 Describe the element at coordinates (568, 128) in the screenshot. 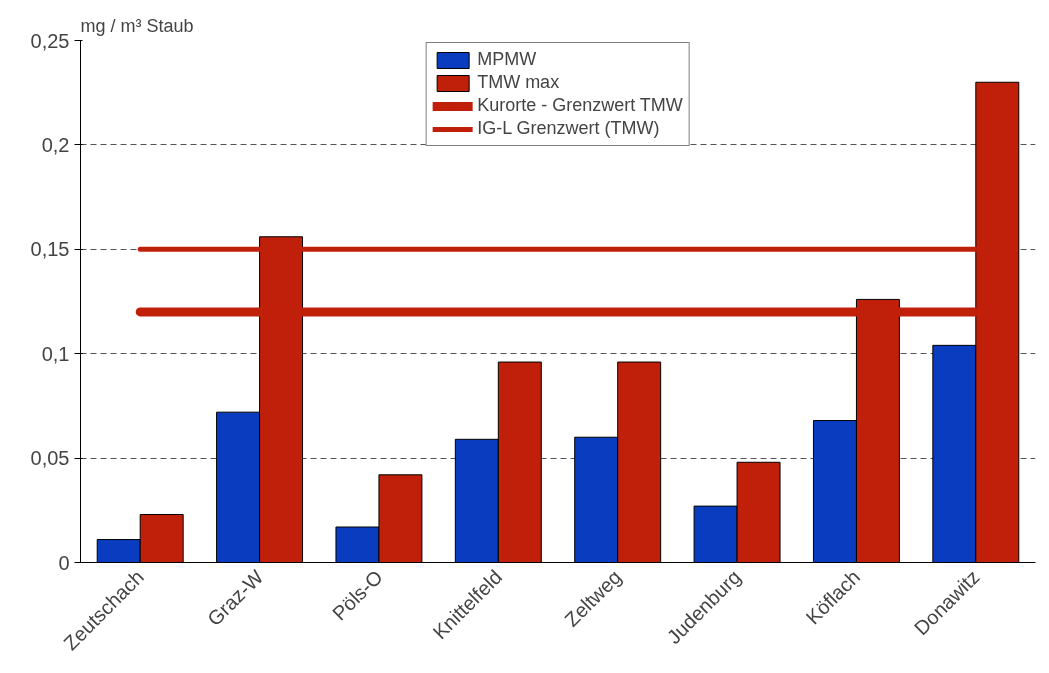

I see `legend-label: IG-L Grenzwert (TMW)` at that location.